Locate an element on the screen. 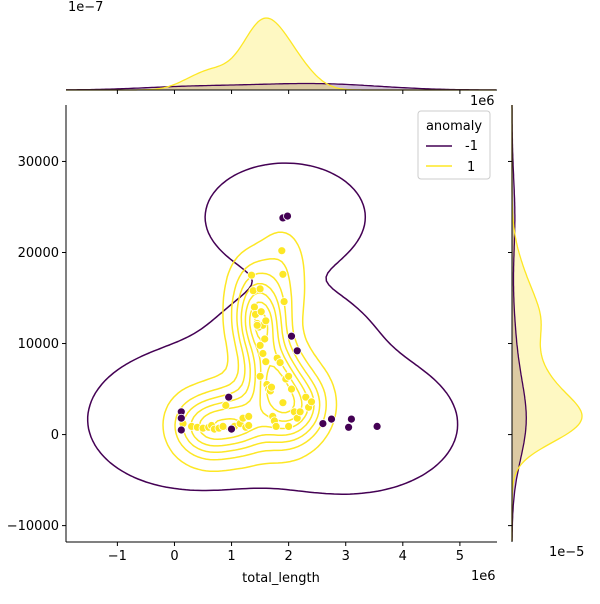 Image resolution: width=600 pixels, height=604 pixels. x-offset-label: 1e6 is located at coordinates (483, 576).